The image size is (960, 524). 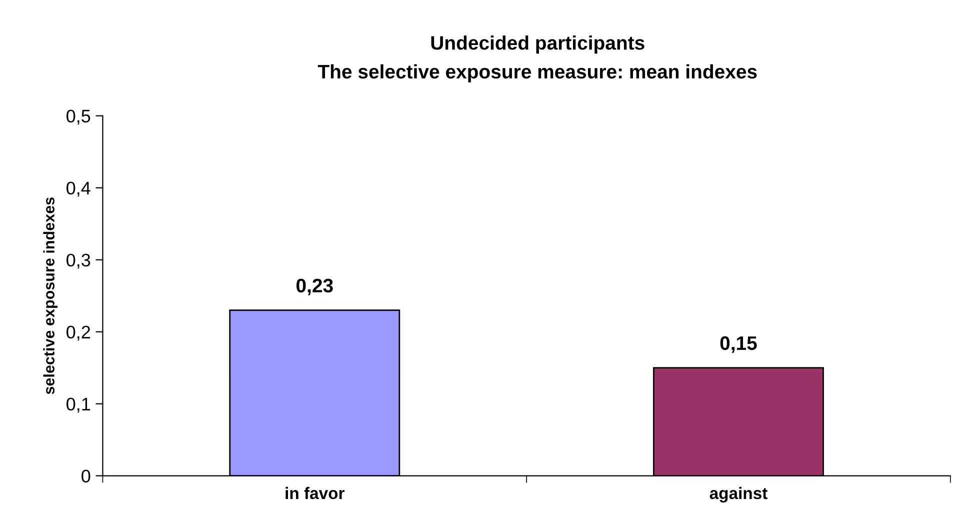 I want to click on chart-title: Undecided participants, so click(x=537, y=44).